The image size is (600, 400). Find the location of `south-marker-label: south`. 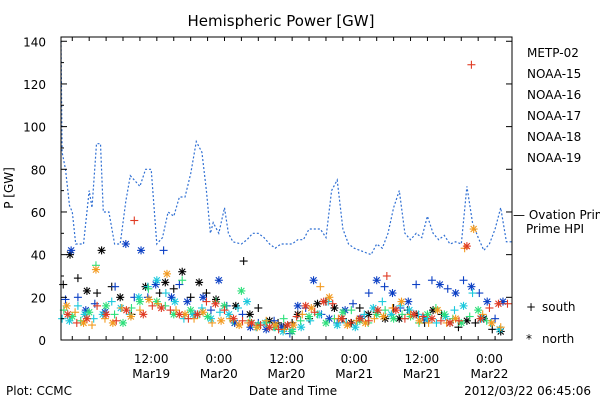

south-marker-label: south is located at coordinates (559, 307).